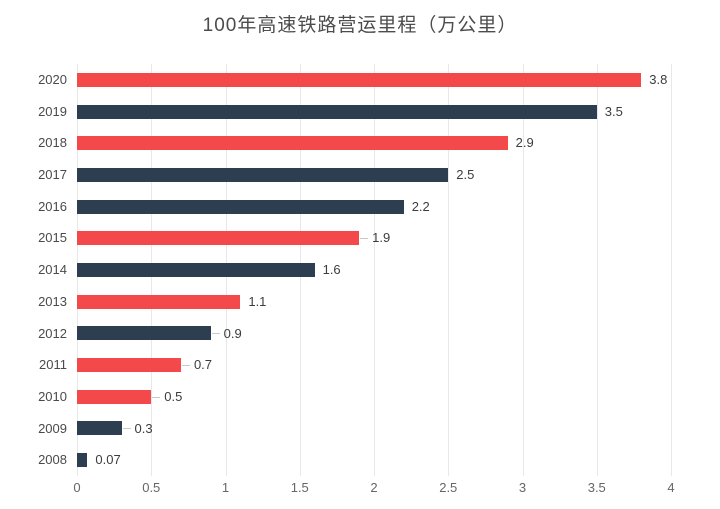 This screenshot has width=720, height=509. I want to click on category-label: 2012, so click(52, 333).